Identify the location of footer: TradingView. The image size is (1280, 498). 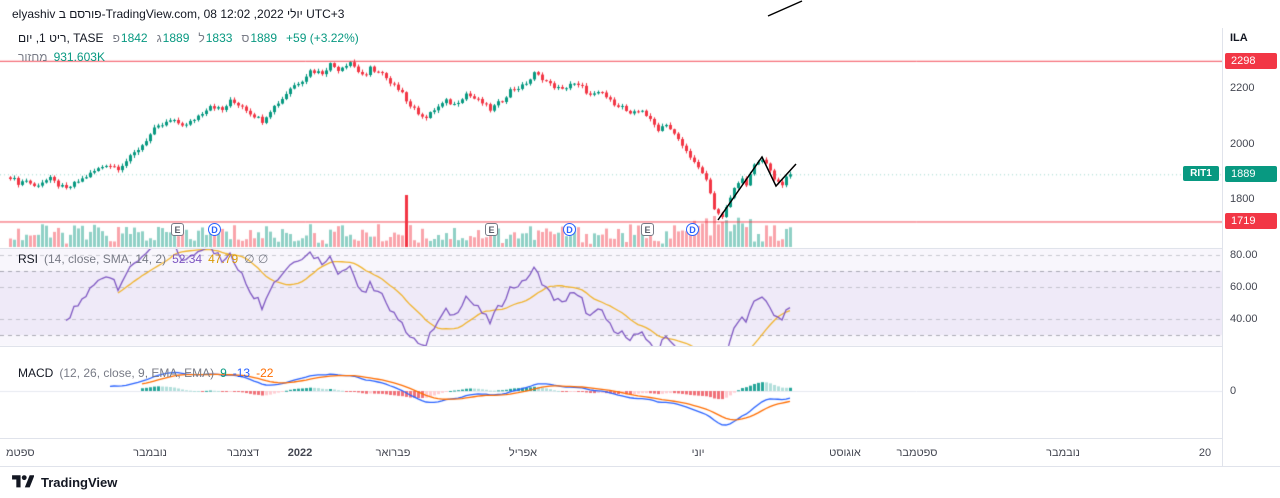
(640, 482).